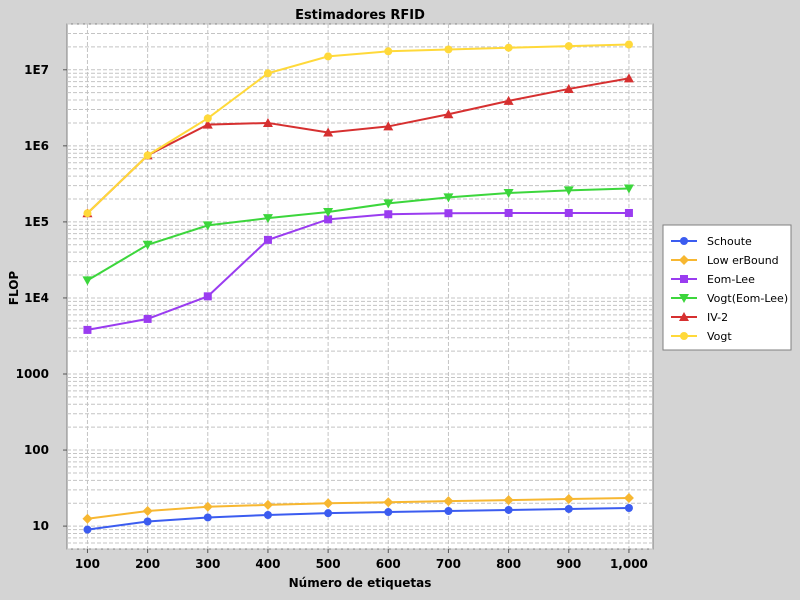  Describe the element at coordinates (388, 564) in the screenshot. I see `x-tick-label: 600` at that location.